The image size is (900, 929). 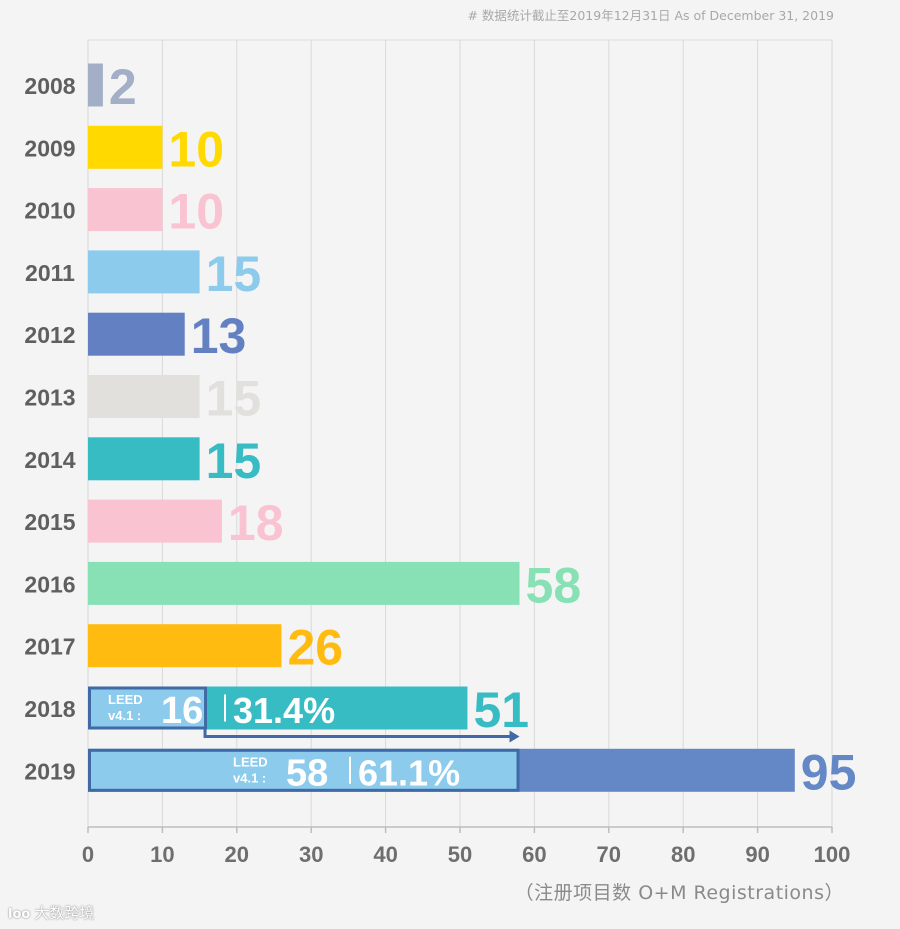 I want to click on year-label: 2010, so click(x=49, y=211).